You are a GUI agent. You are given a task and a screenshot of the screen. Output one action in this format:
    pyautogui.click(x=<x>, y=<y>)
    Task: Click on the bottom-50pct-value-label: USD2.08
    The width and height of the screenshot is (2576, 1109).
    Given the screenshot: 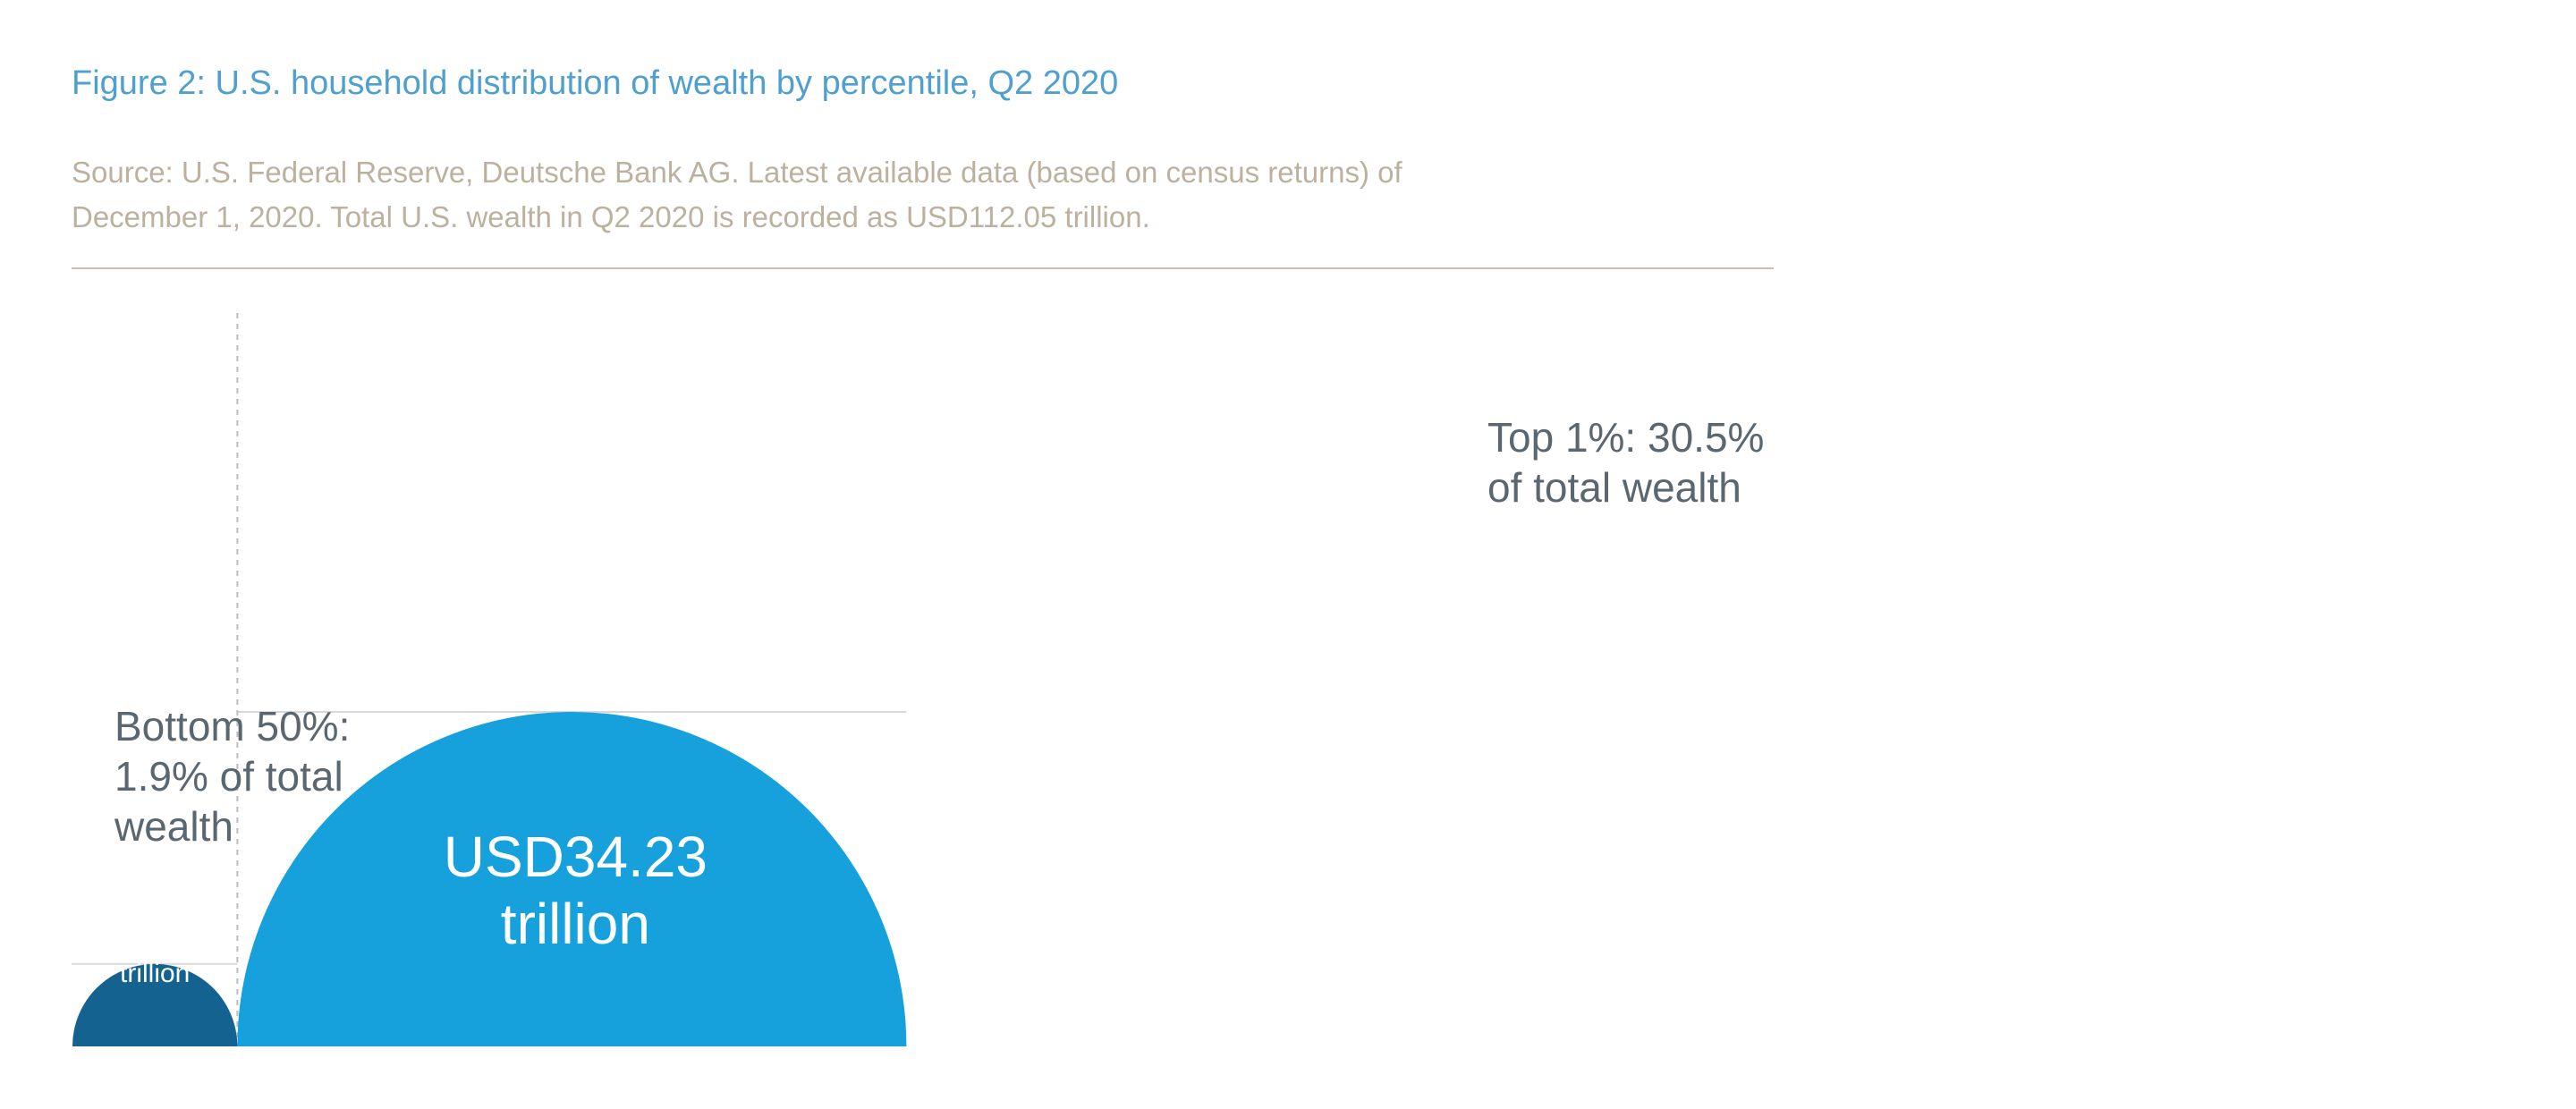 What is the action you would take?
    pyautogui.click(x=154, y=940)
    